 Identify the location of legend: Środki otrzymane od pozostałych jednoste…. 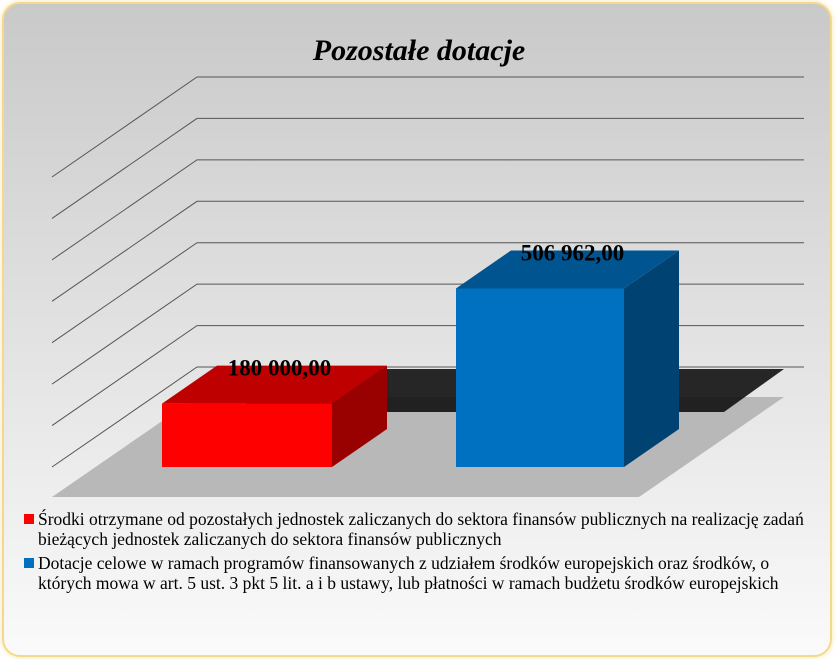
(414, 553).